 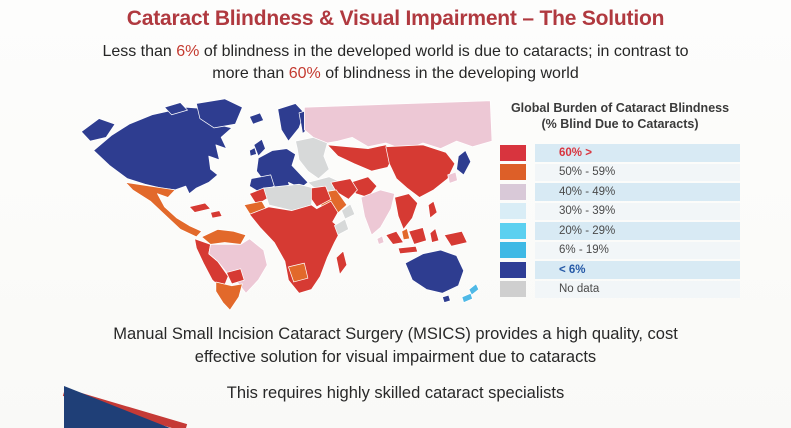 I want to click on region-borneo, so click(x=417, y=236).